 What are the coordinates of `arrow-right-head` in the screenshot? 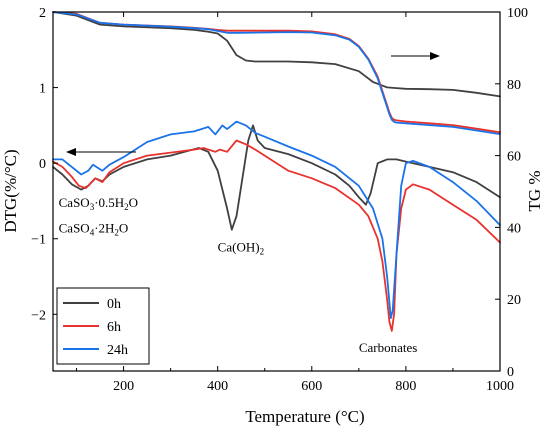 It's located at (435, 56).